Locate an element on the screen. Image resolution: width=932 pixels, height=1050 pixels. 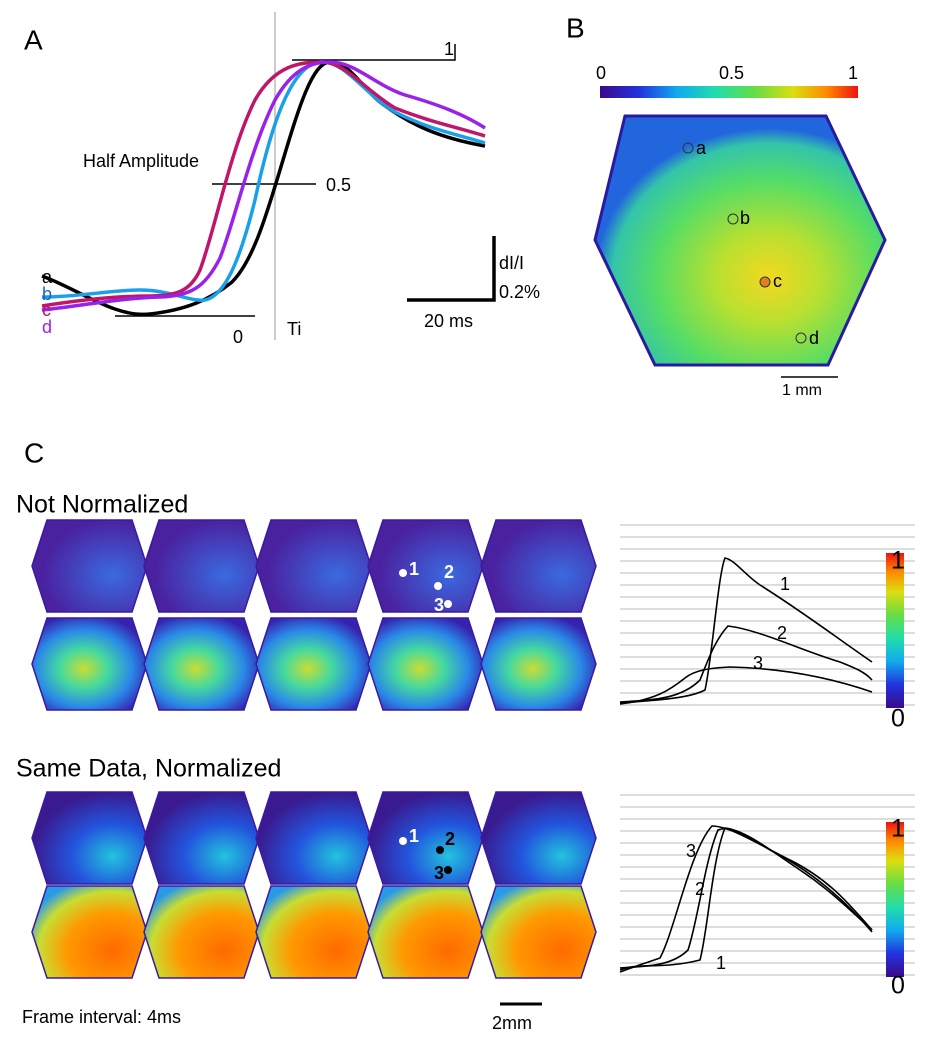
trace-label: a is located at coordinates (47, 277).